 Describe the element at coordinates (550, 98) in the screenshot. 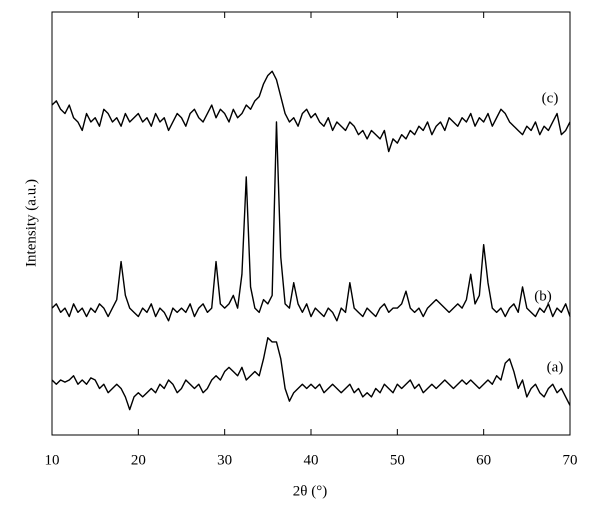

I see `curve-label: (c)` at that location.